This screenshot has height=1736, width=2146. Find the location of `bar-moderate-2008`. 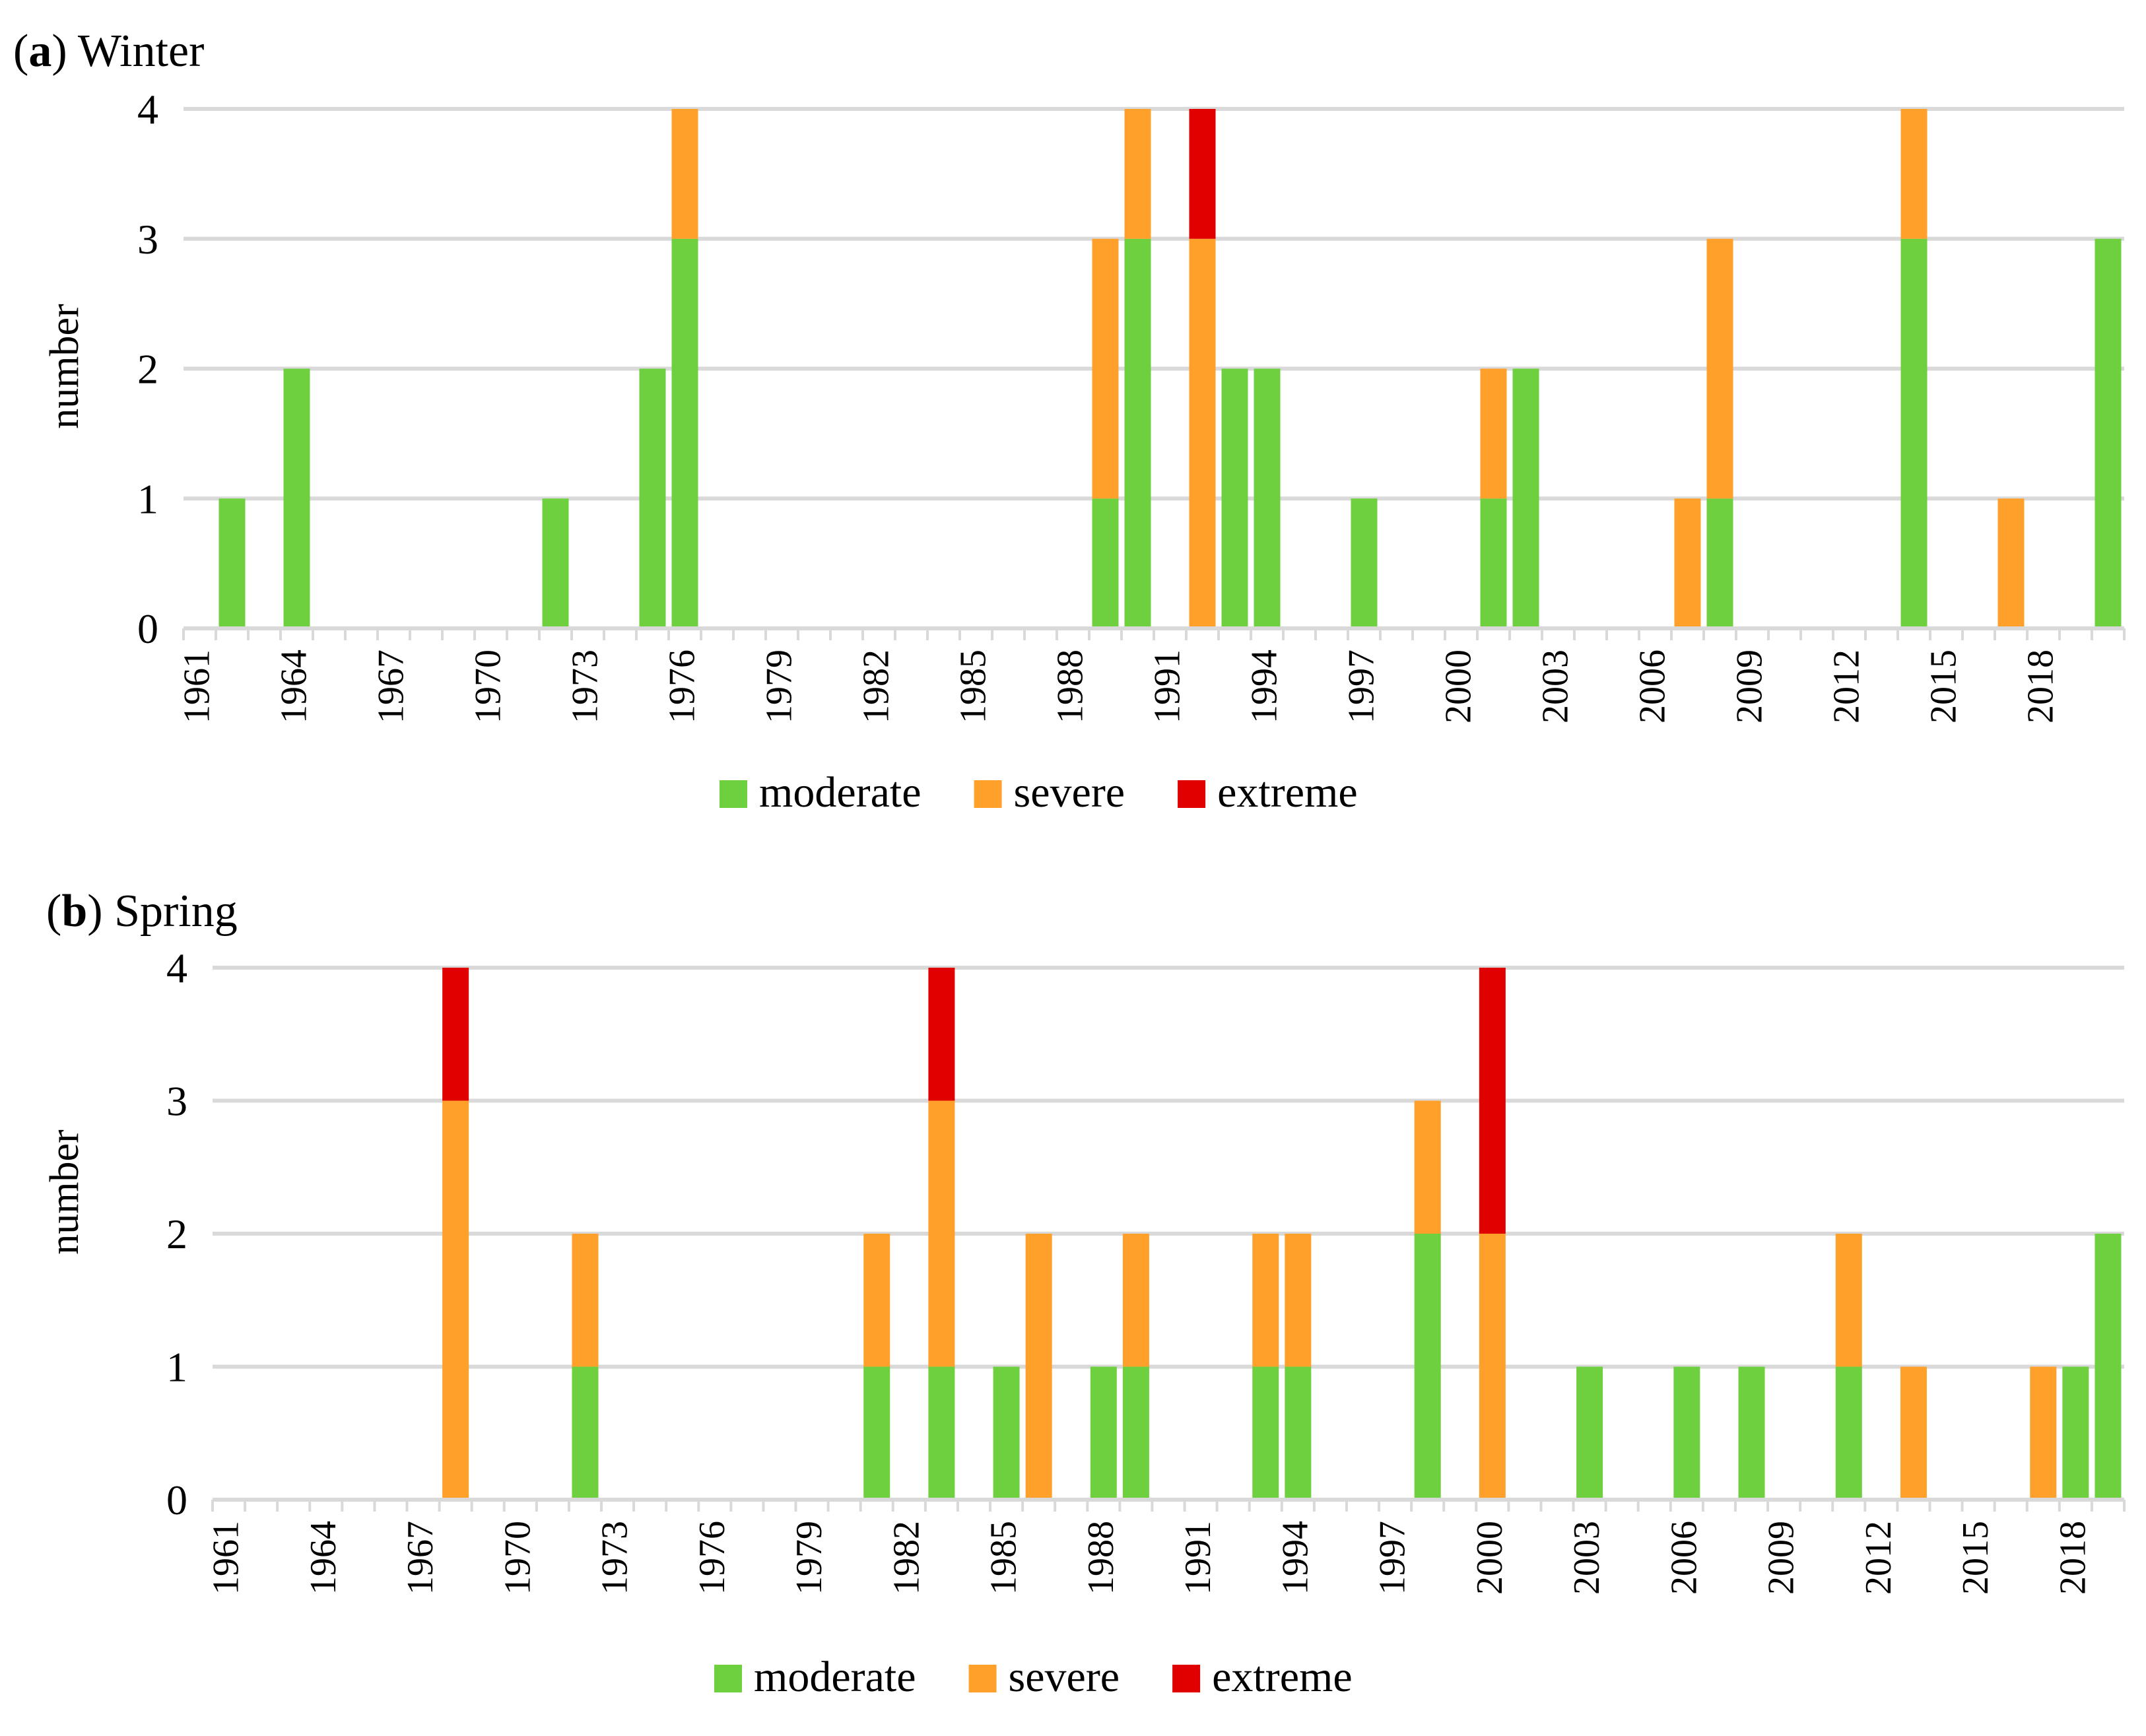

bar-moderate-2008 is located at coordinates (1719, 563).